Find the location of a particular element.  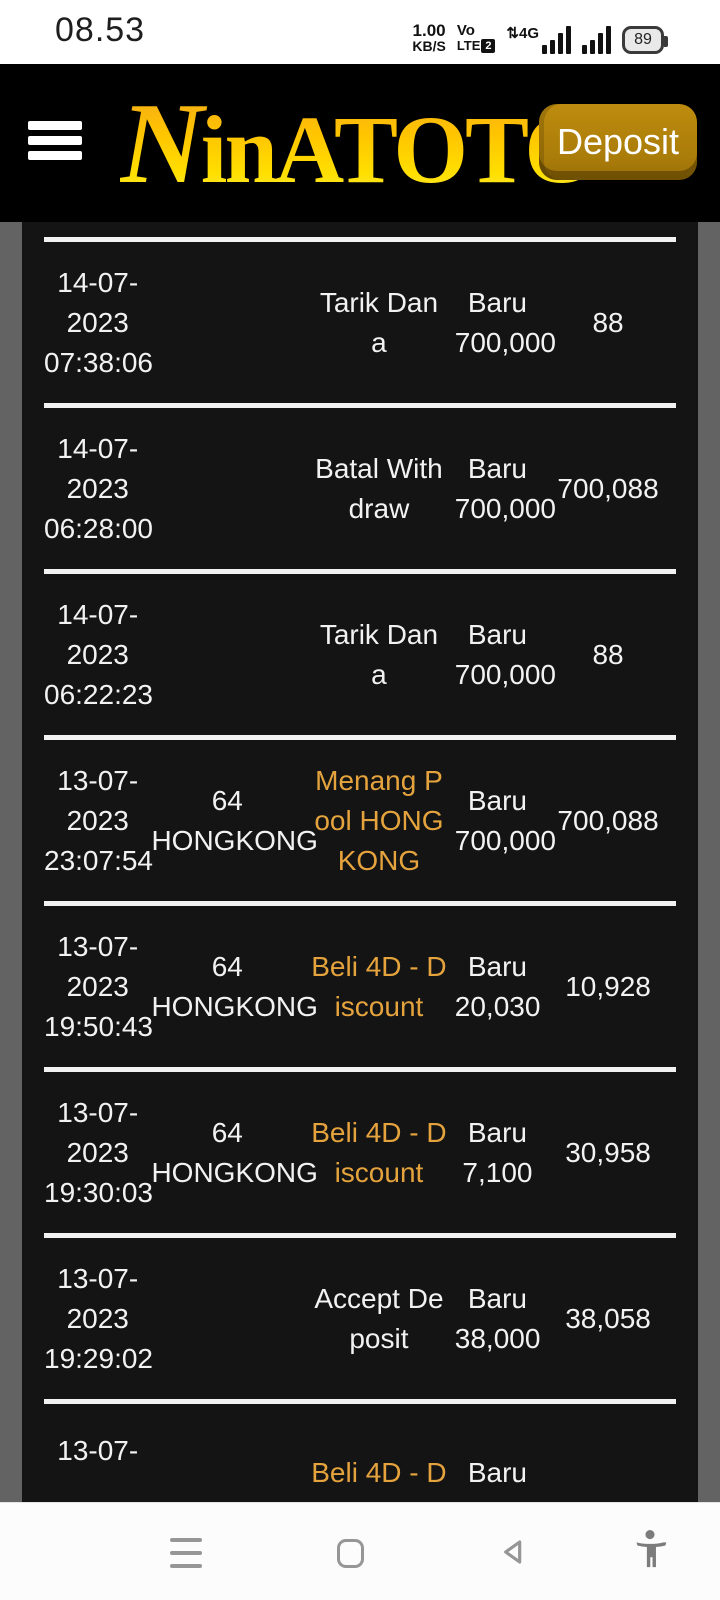

table-row: 13-07- Beli 4D - D Baru is located at coordinates (360, 1450).